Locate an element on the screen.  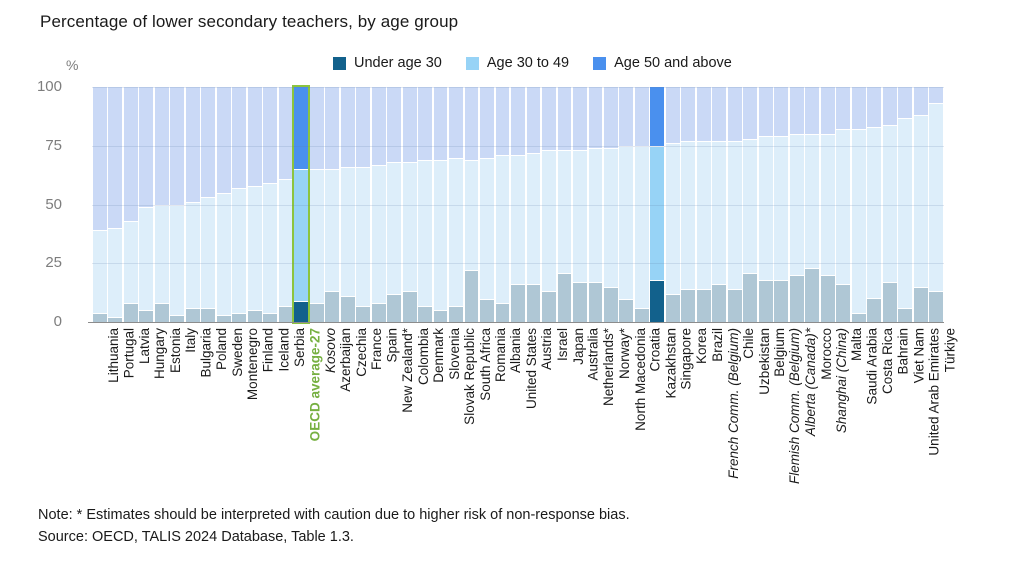
bar-south-africa is located at coordinates (471, 204).